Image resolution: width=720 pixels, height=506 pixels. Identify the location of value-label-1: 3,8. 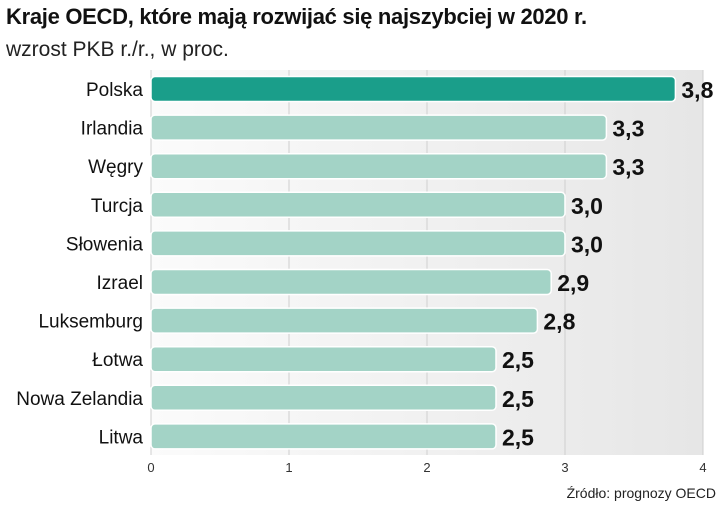
(697, 90).